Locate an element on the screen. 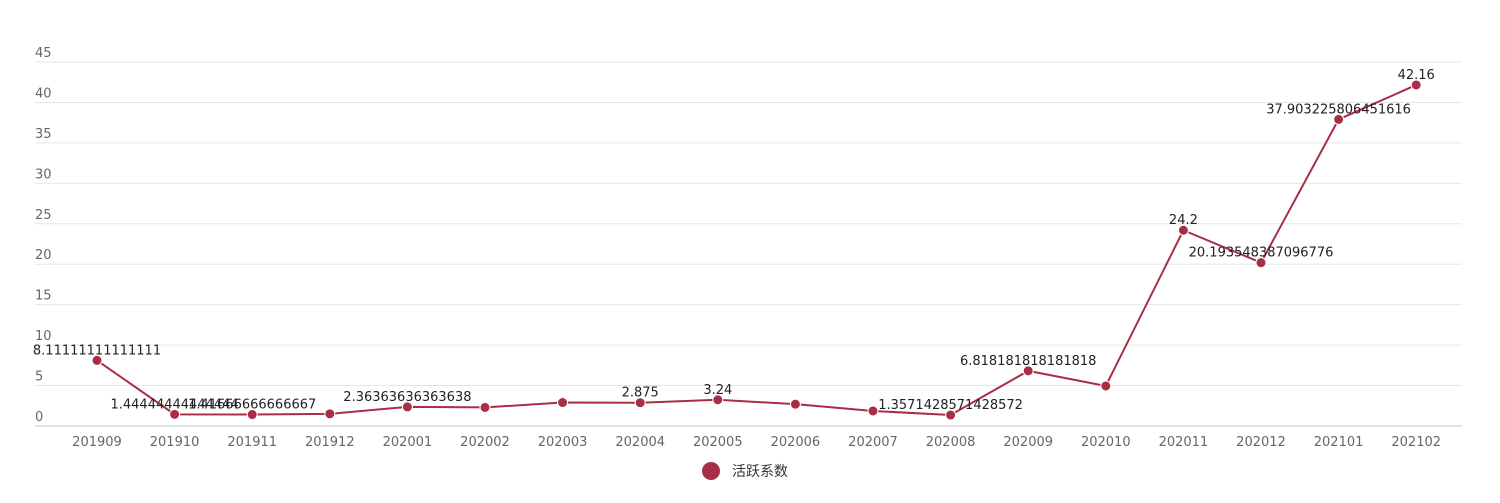 The image size is (1500, 503). data-label: 1.41666666666667 is located at coordinates (252, 405).